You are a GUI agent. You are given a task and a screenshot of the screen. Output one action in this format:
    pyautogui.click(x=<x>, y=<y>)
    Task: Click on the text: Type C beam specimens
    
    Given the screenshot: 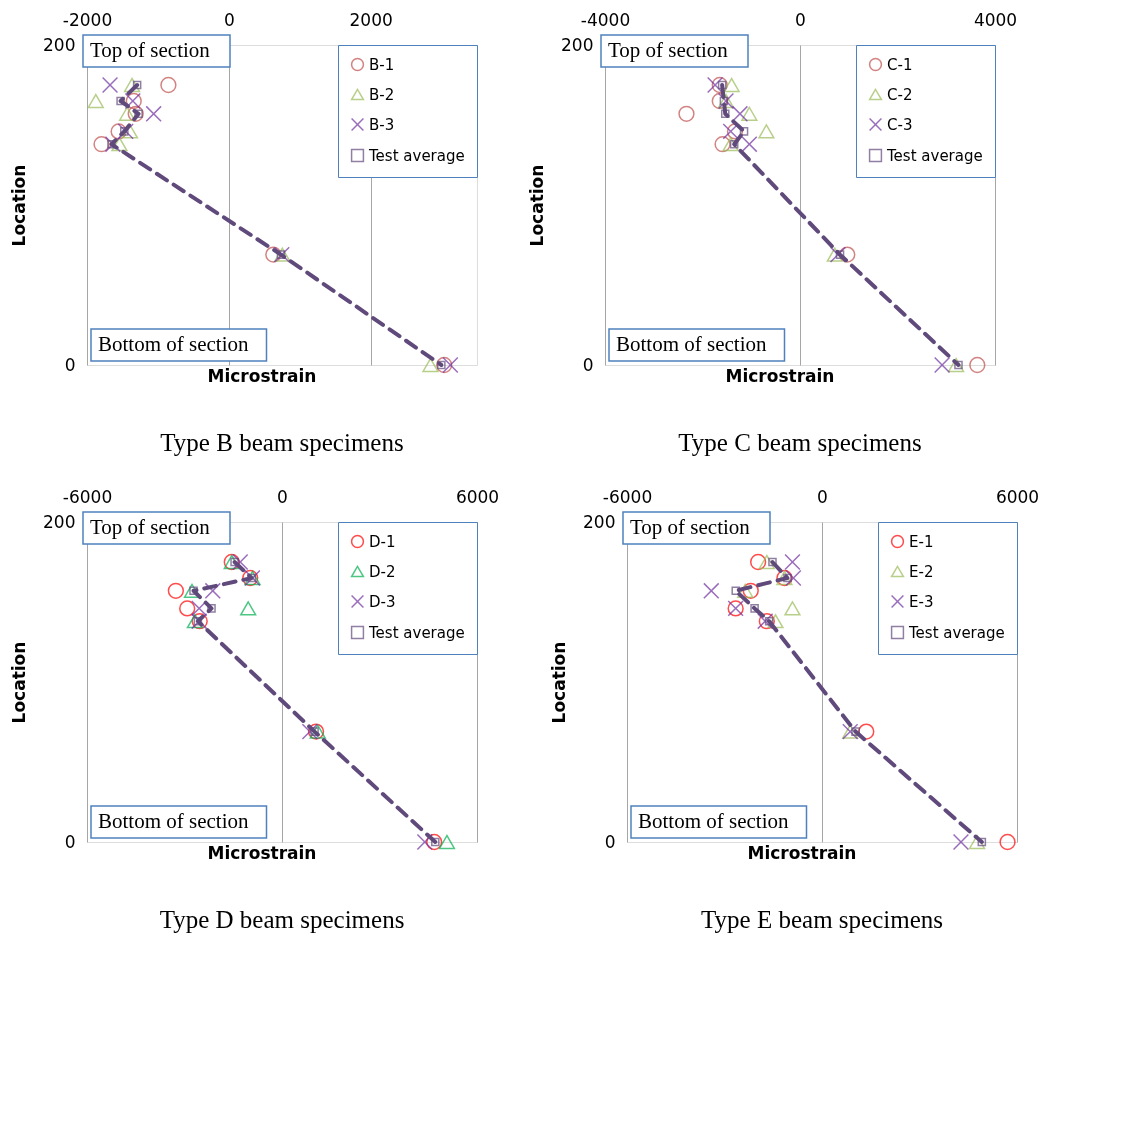 What is the action you would take?
    pyautogui.click(x=800, y=442)
    